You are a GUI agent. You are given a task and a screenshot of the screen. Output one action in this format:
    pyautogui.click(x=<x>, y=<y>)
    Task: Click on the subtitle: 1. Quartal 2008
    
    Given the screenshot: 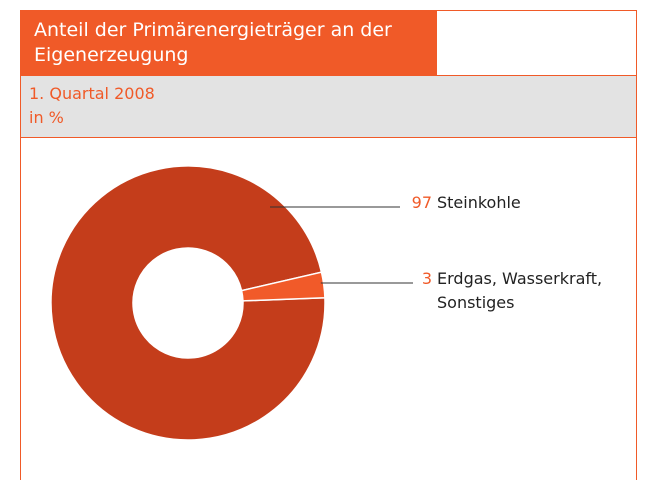 What is the action you would take?
    pyautogui.click(x=92, y=93)
    